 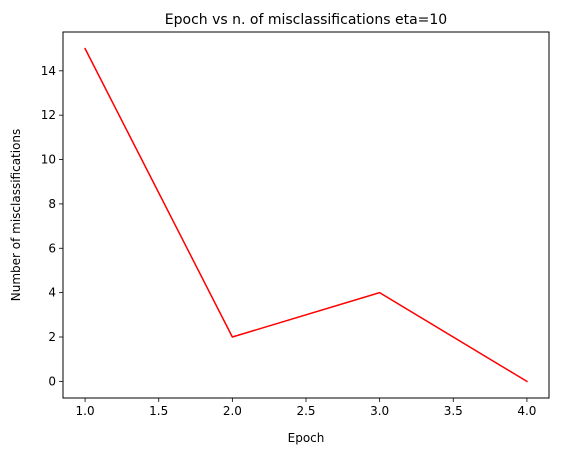 I want to click on y-tick-label: 0, so click(x=52, y=381).